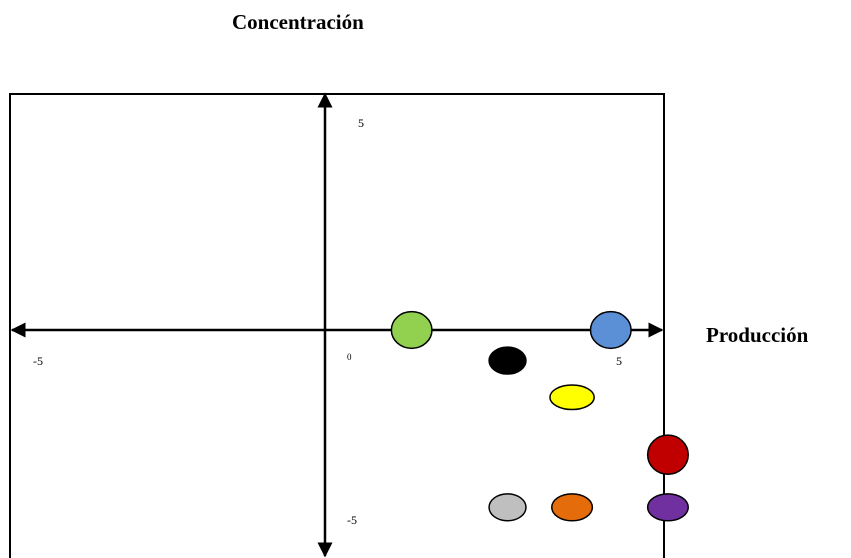  Describe the element at coordinates (619, 361) in the screenshot. I see `tick-label-x-max: 5` at that location.